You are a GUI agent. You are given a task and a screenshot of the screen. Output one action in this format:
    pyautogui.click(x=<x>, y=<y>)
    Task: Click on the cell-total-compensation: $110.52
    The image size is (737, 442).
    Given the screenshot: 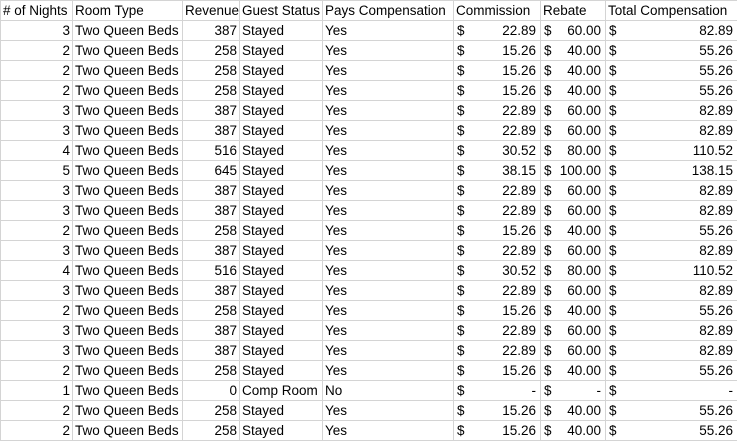 What is the action you would take?
    pyautogui.click(x=671, y=270)
    